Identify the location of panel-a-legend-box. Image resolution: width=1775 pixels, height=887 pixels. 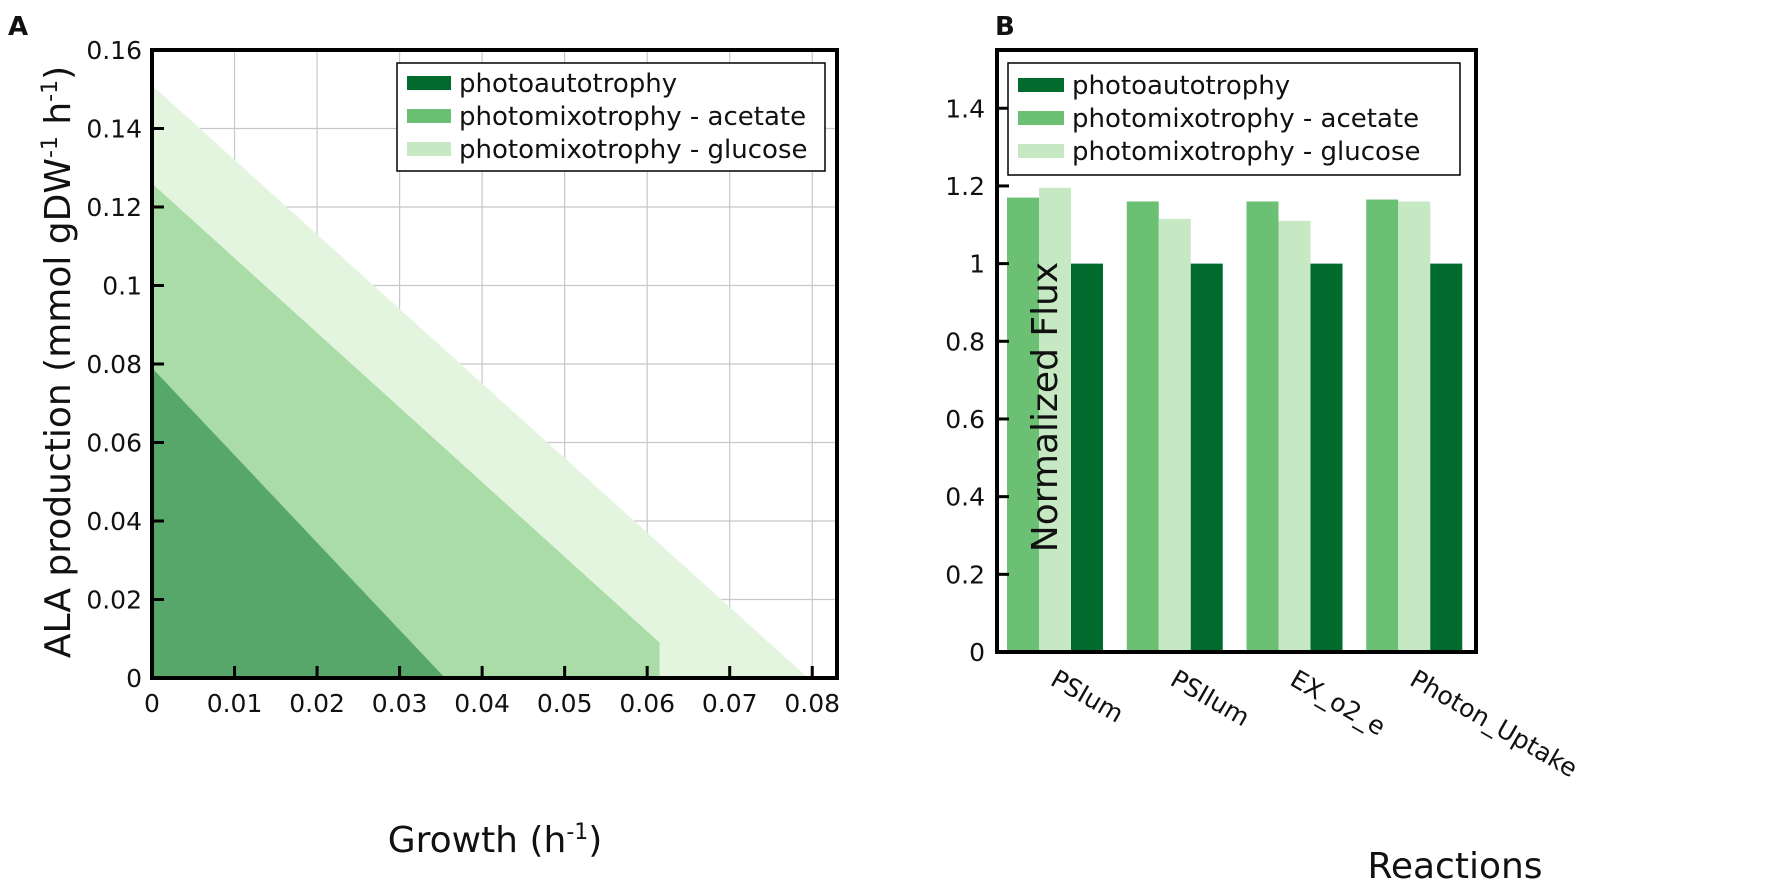
(611, 117).